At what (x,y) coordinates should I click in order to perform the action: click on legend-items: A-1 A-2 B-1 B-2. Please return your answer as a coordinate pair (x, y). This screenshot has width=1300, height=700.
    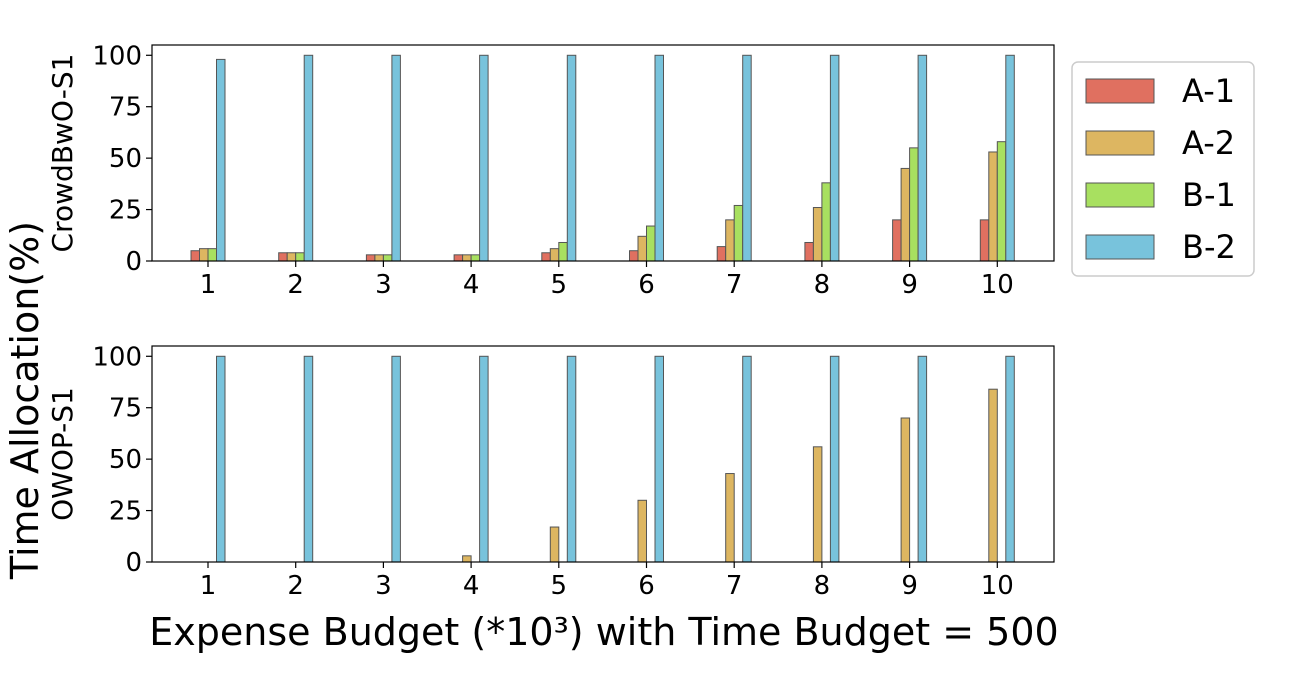
    Looking at the image, I should click on (1160, 169).